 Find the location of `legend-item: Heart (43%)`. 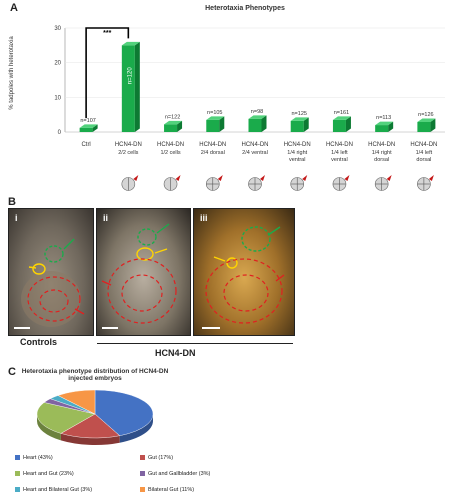

legend-item: Heart (43%) is located at coordinates (34, 458).